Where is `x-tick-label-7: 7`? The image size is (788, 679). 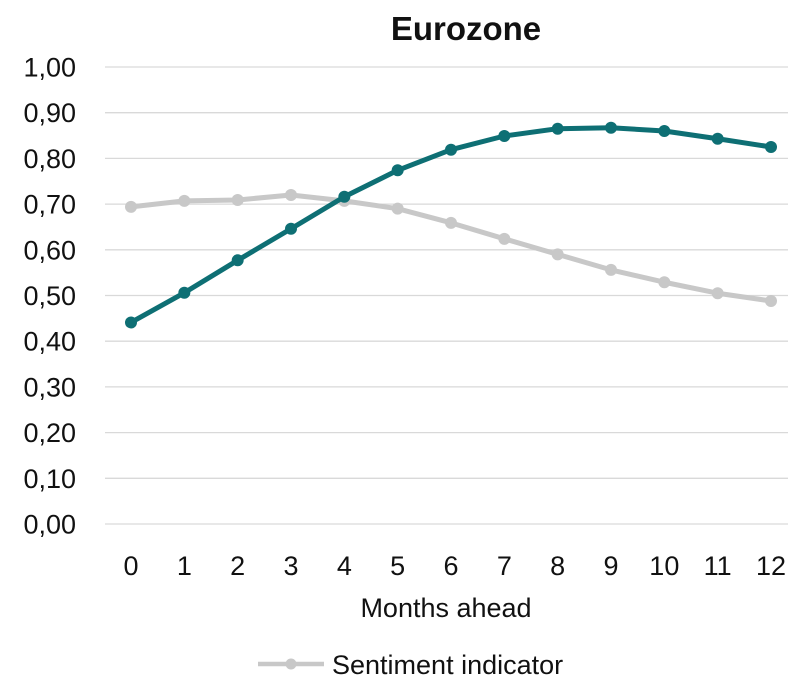 x-tick-label-7: 7 is located at coordinates (504, 566).